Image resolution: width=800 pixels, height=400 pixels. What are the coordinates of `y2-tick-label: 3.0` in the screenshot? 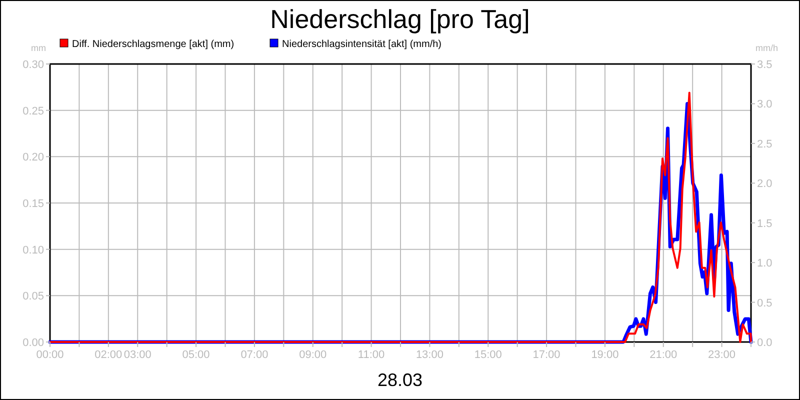 It's located at (764, 104).